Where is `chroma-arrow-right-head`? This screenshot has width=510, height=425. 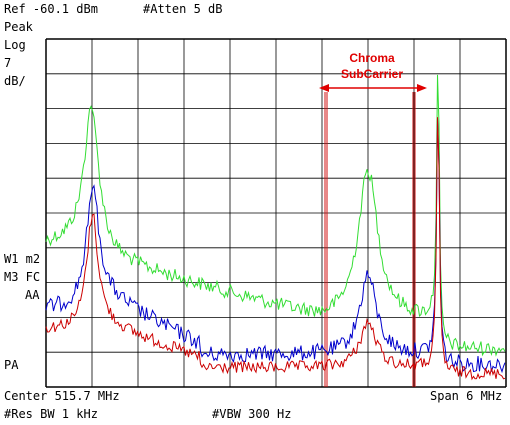
chroma-arrow-right-head is located at coordinates (422, 88).